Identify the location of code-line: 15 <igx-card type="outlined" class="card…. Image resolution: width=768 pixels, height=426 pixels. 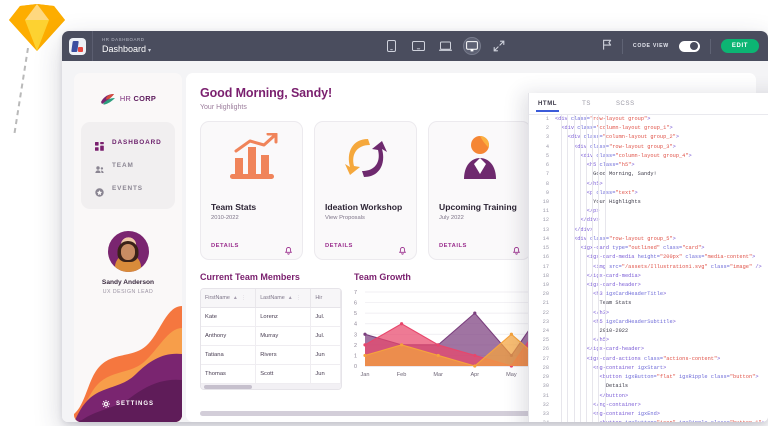
(648, 248).